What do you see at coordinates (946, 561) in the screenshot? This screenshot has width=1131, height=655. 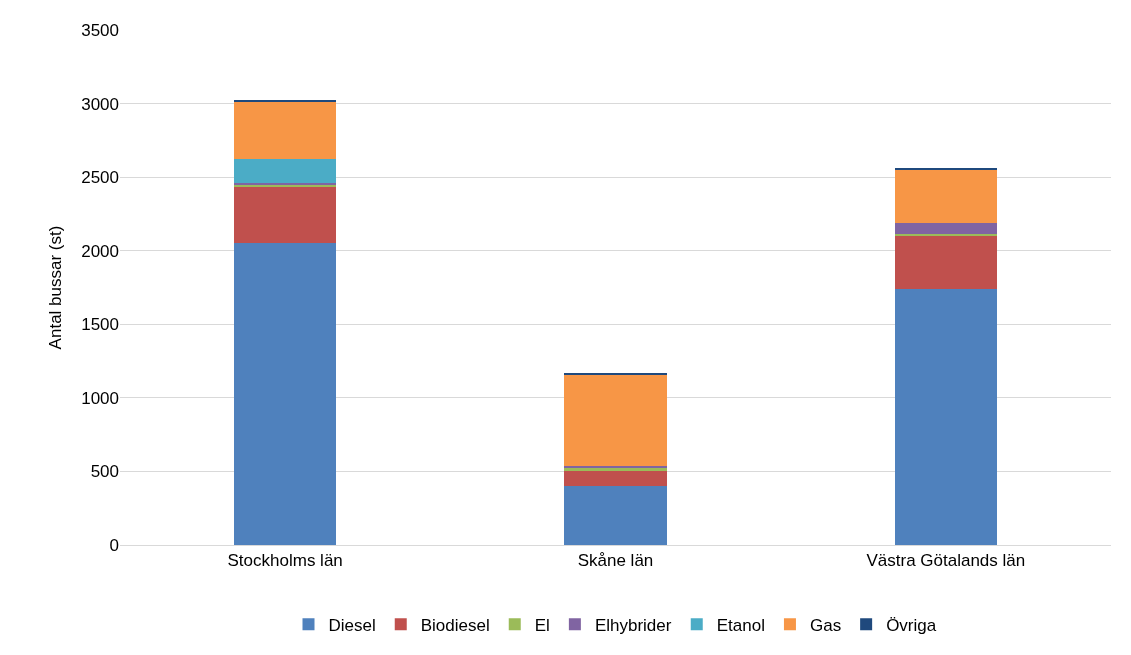 I see `x-tick-label: Västra Götalands län` at bounding box center [946, 561].